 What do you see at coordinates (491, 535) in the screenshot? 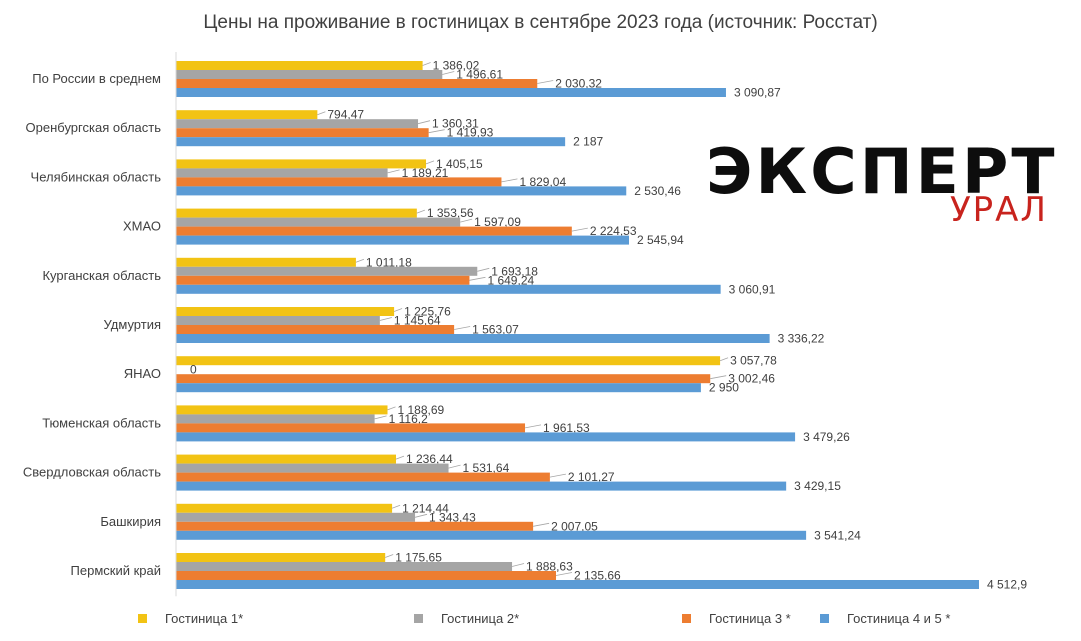
I see `bar-гостиница-4-и-5-9` at bounding box center [491, 535].